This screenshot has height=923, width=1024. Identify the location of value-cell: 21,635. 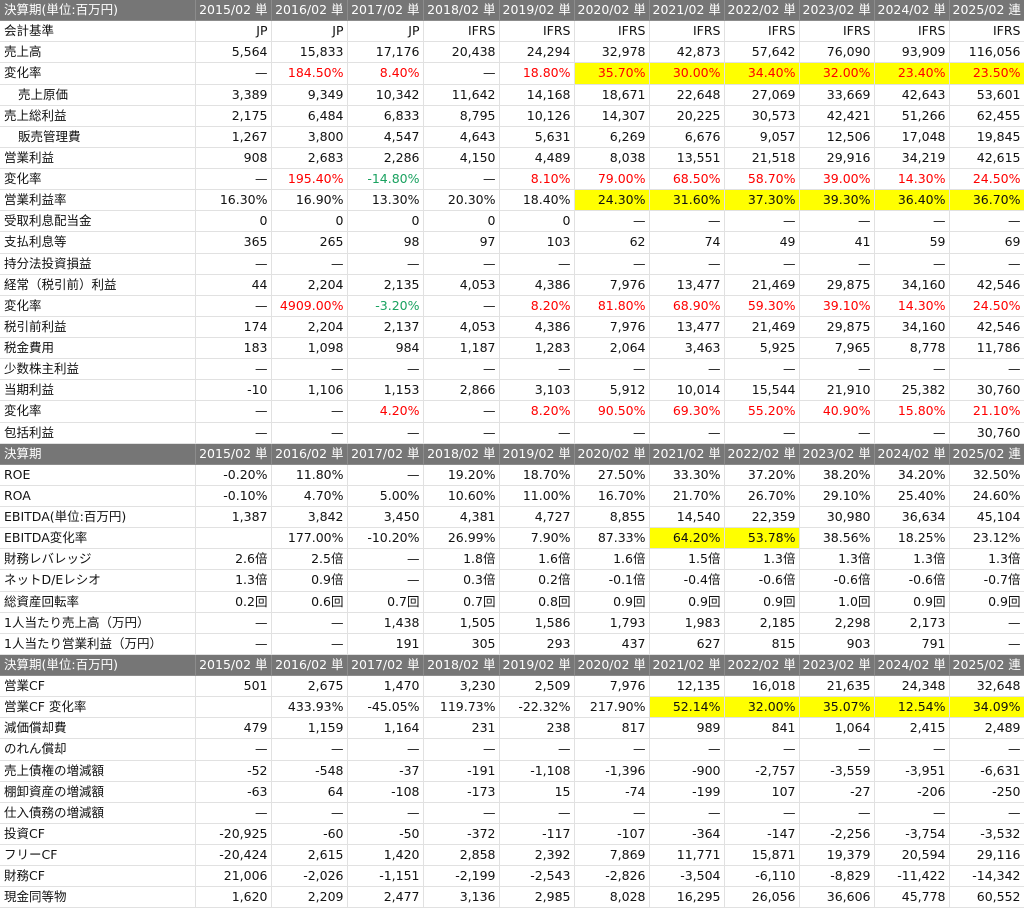
(837, 686).